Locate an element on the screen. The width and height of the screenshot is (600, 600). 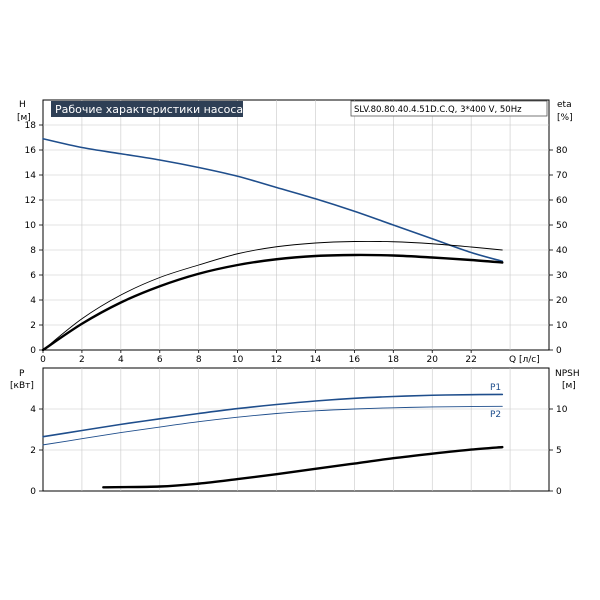
y-right-tick-label: 80 is located at coordinates (562, 151).